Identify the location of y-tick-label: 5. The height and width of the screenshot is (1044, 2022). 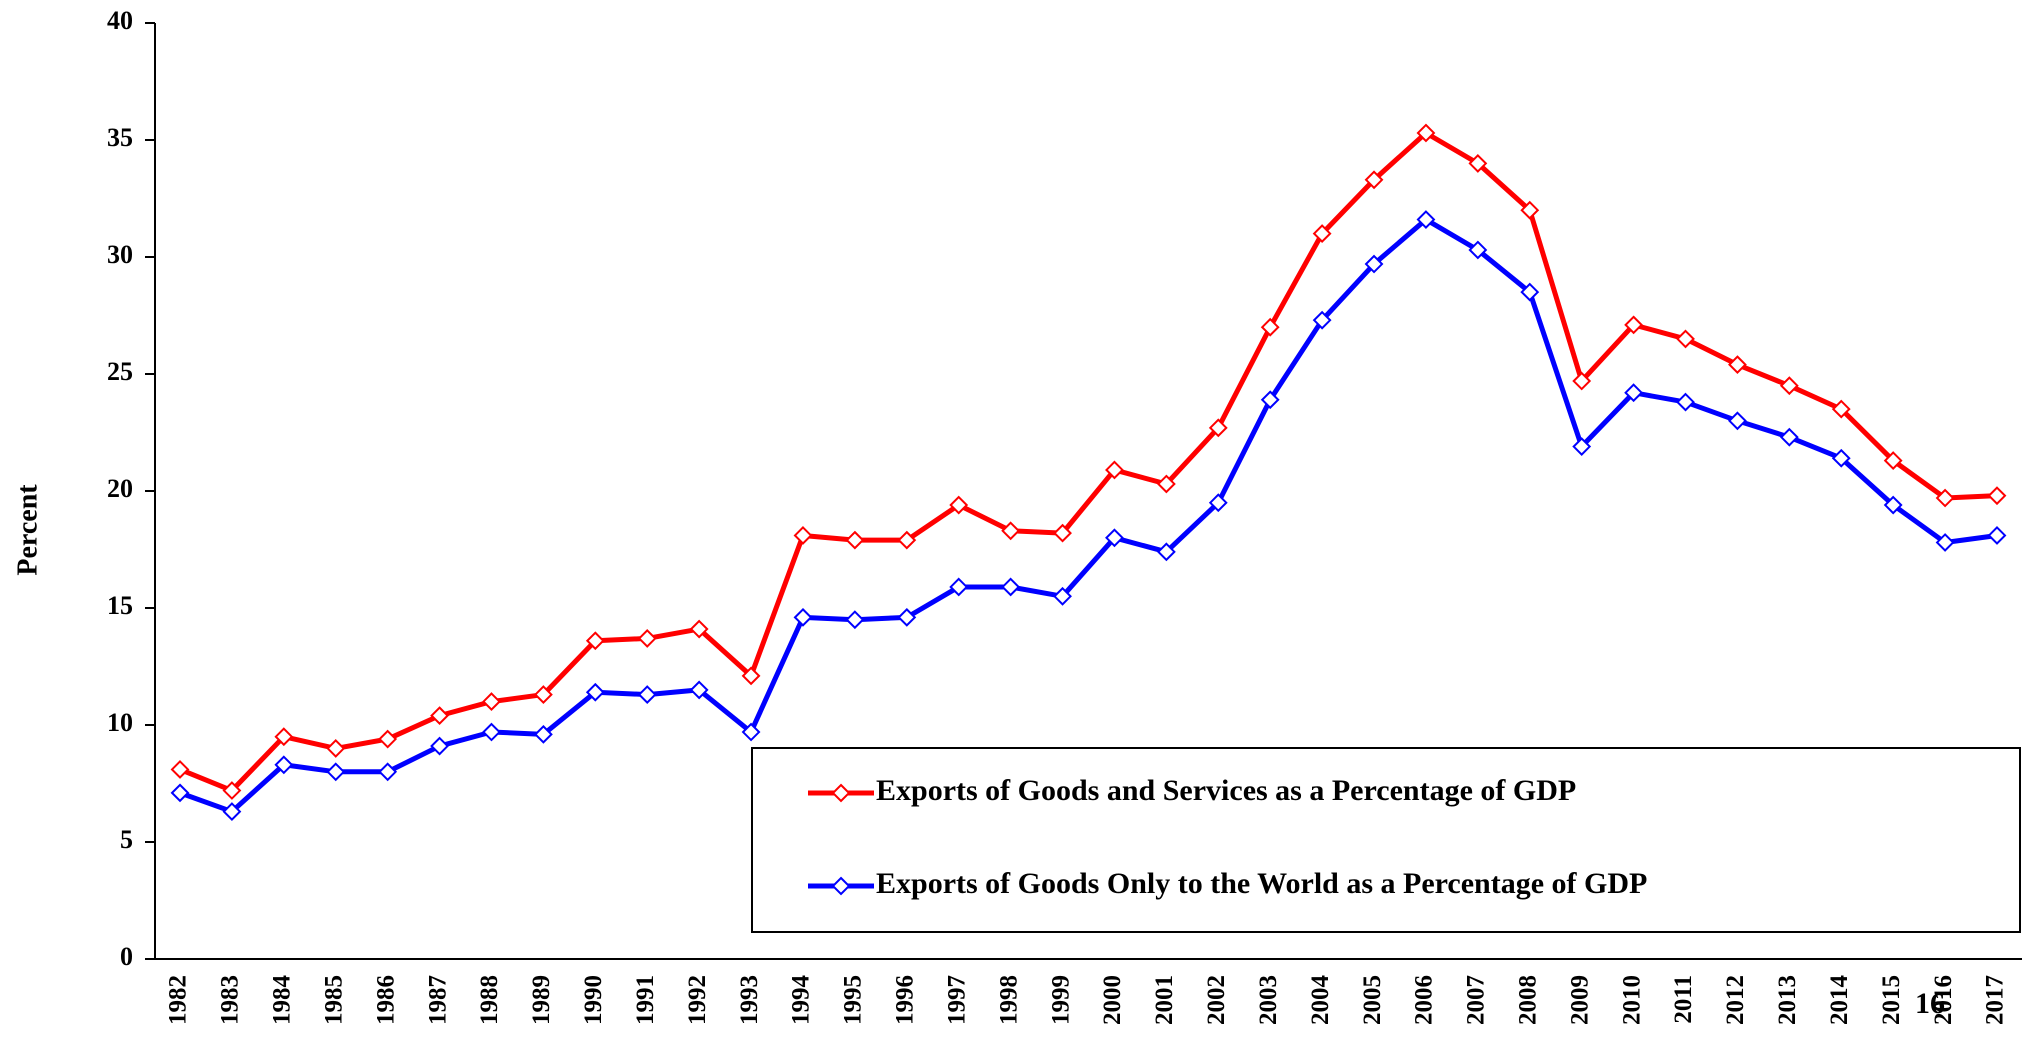
(126, 839).